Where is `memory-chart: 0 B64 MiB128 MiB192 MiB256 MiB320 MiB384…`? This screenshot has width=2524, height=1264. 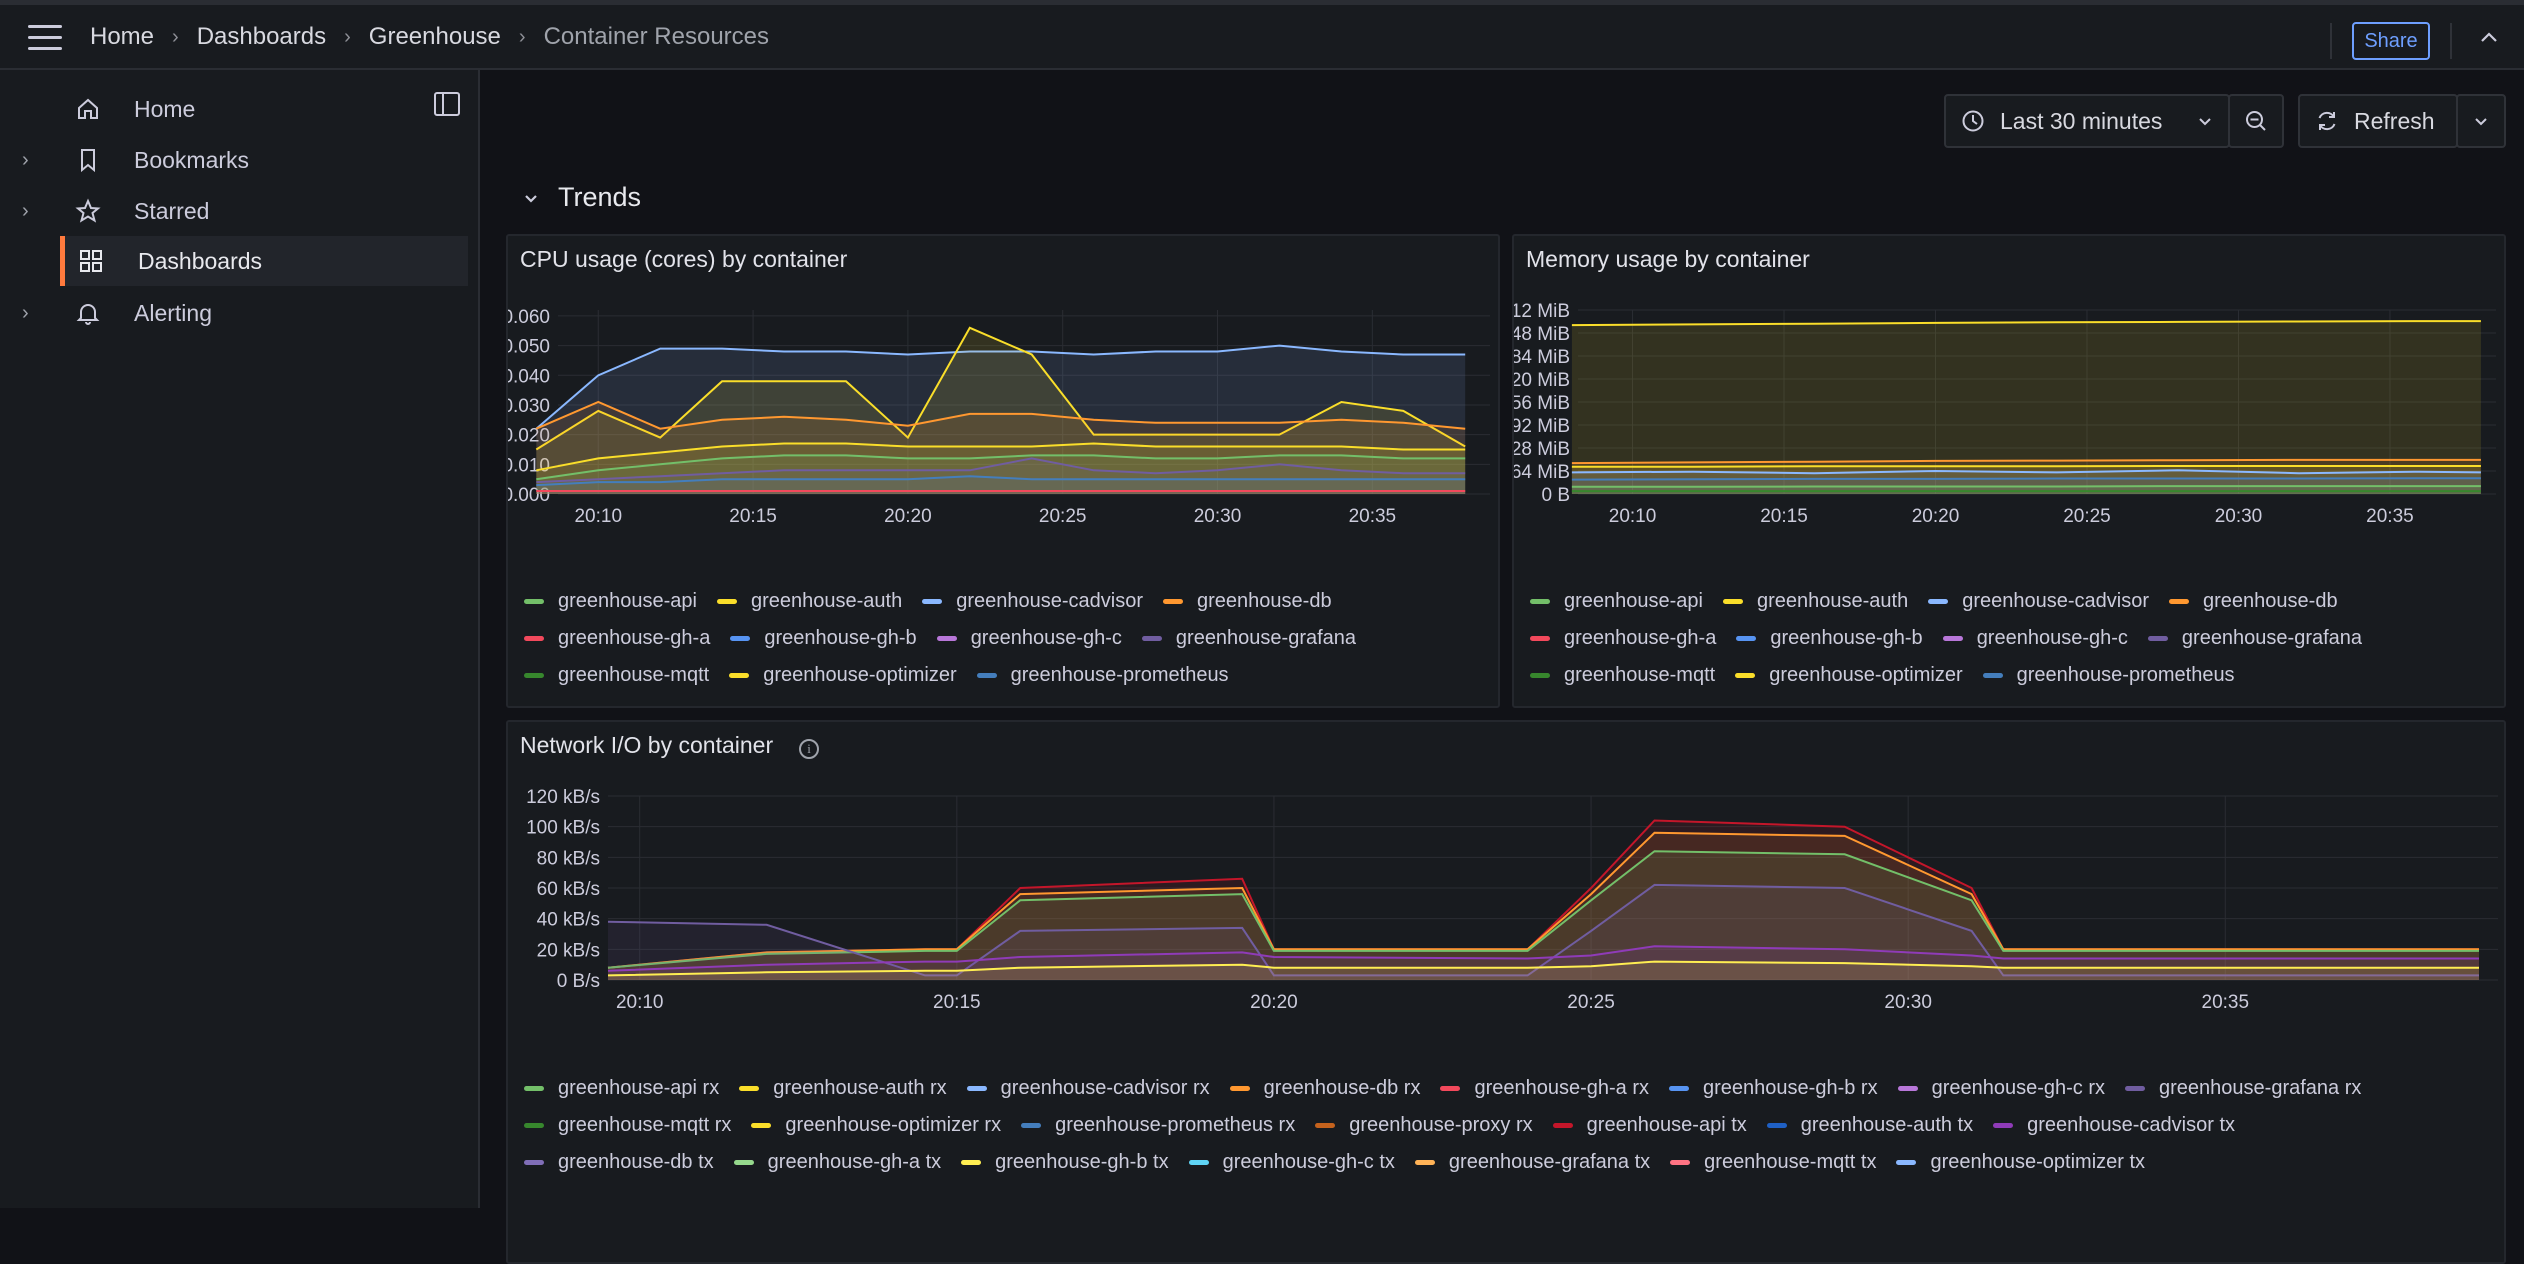
memory-chart: 0 B64 MiB128 MiB192 MiB256 MiB320 MiB384… is located at coordinates (2010, 441).